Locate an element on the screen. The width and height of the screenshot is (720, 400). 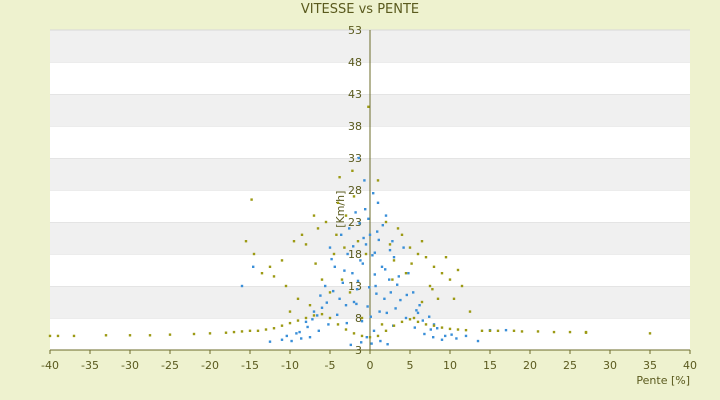
y-axis-label: [Km/h] is located at coordinates (340, 209).